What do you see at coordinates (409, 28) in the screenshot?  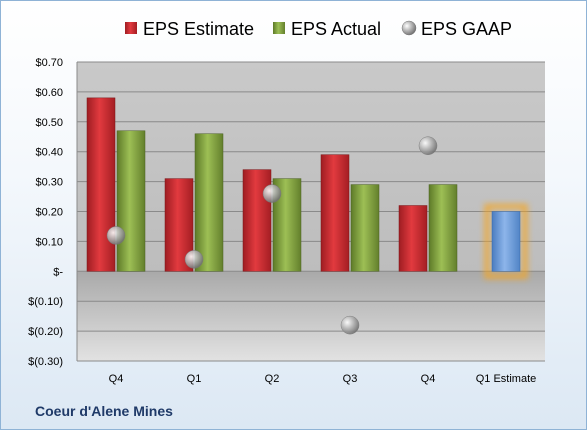 I see `legend-eps-gaap-swatch` at bounding box center [409, 28].